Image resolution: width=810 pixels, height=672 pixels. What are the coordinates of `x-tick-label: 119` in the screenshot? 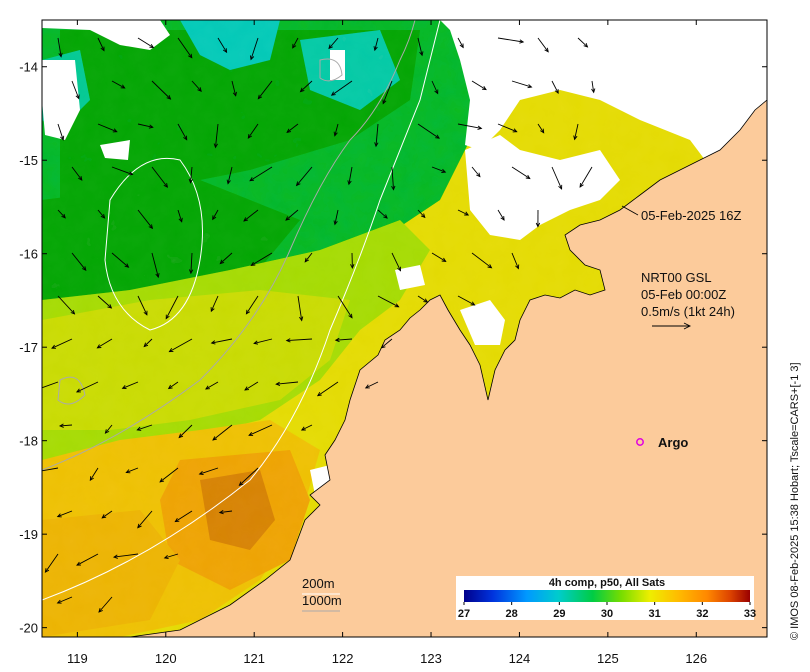 It's located at (77, 658).